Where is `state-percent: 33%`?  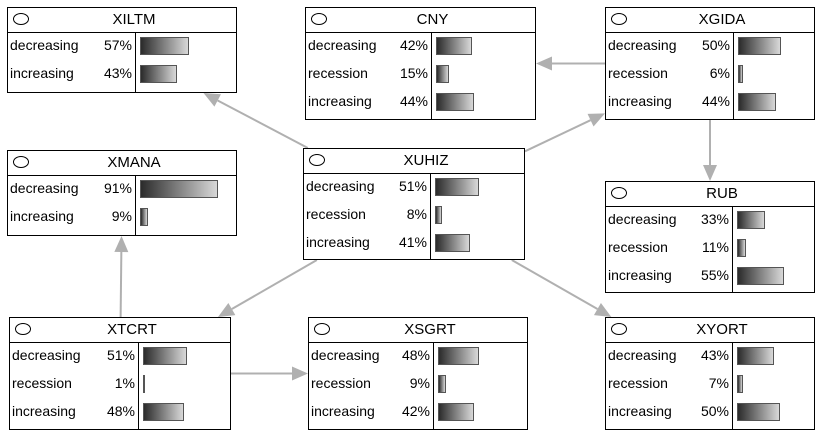 state-percent: 33% is located at coordinates (714, 219).